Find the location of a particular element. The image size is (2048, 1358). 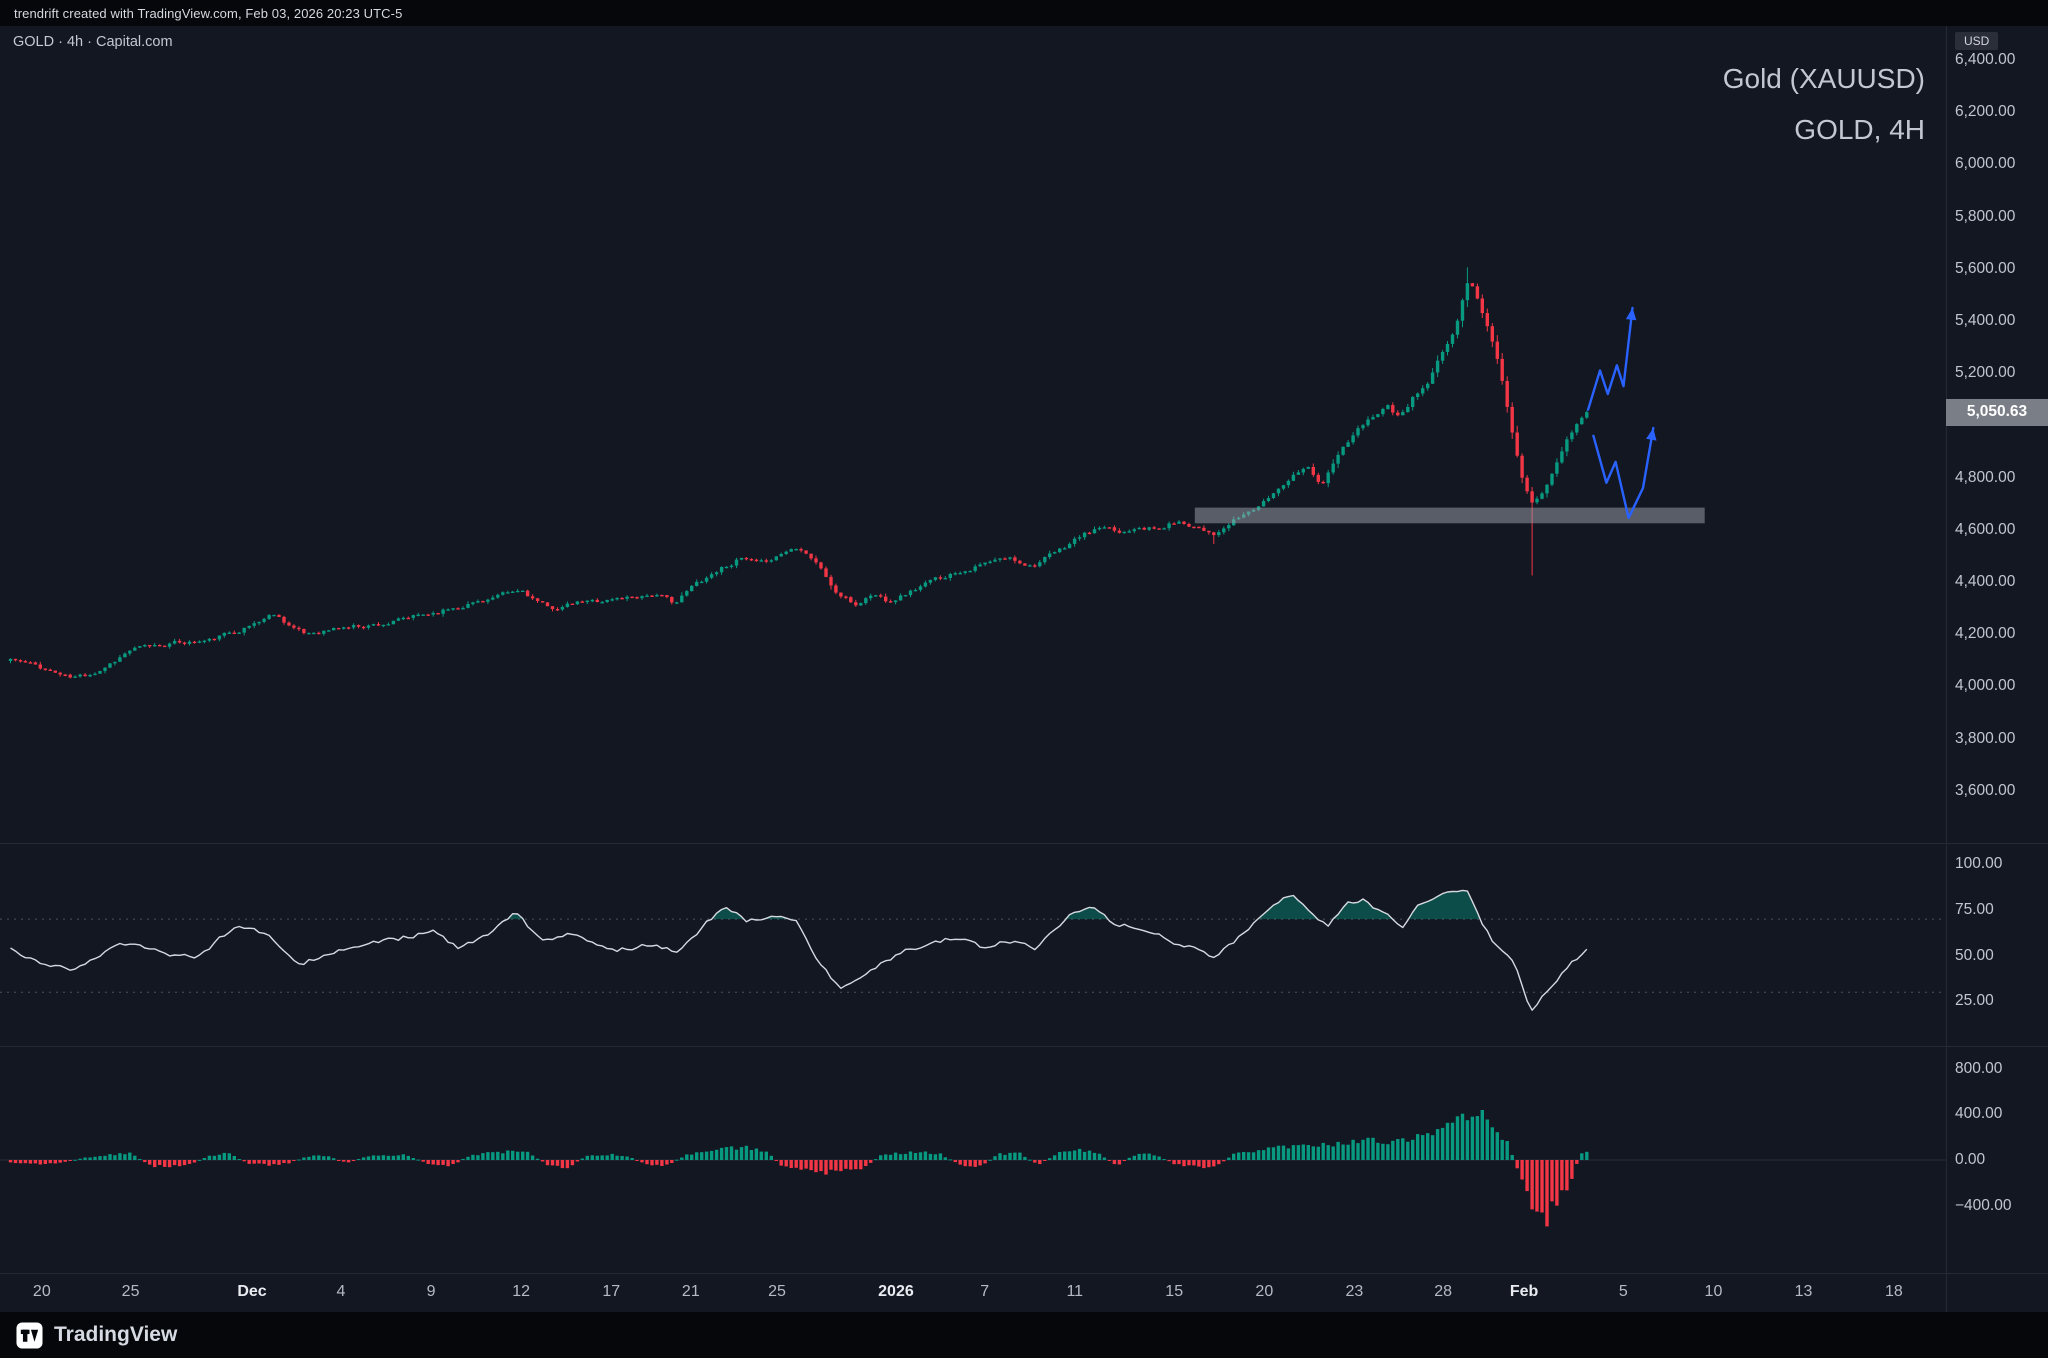

time-tick-label: 11 is located at coordinates (1075, 1291).